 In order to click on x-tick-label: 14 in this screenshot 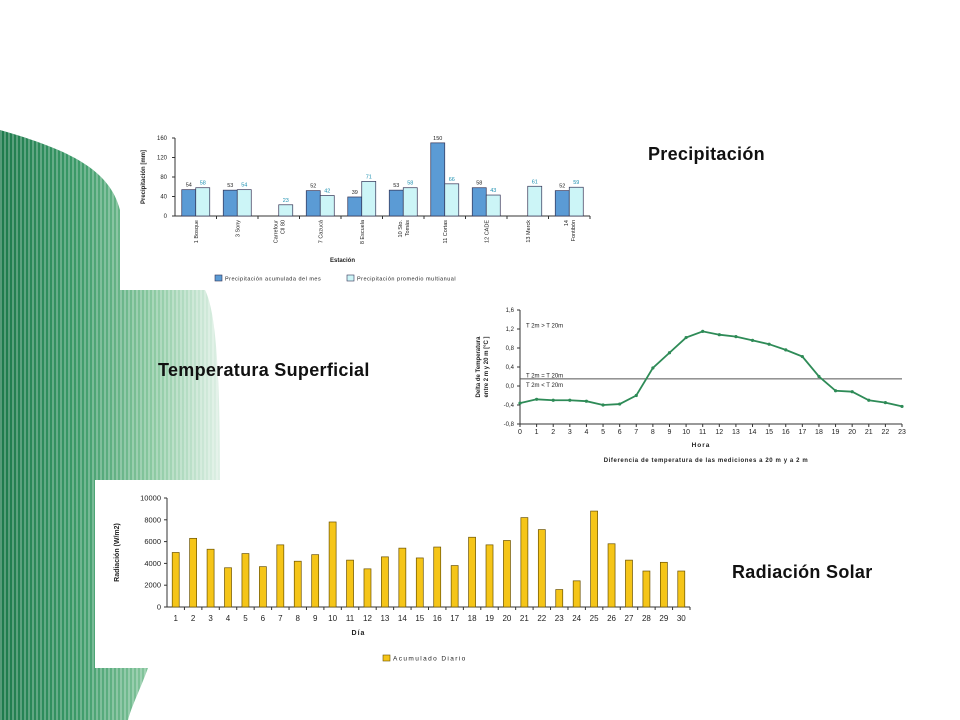, I will do `click(753, 432)`.